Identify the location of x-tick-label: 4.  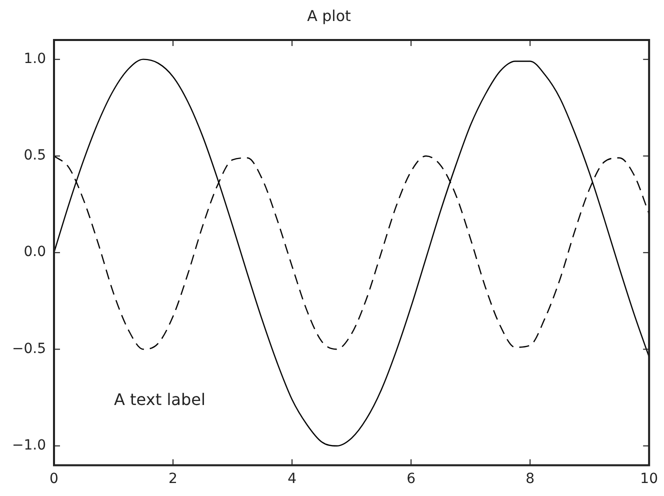
(292, 479).